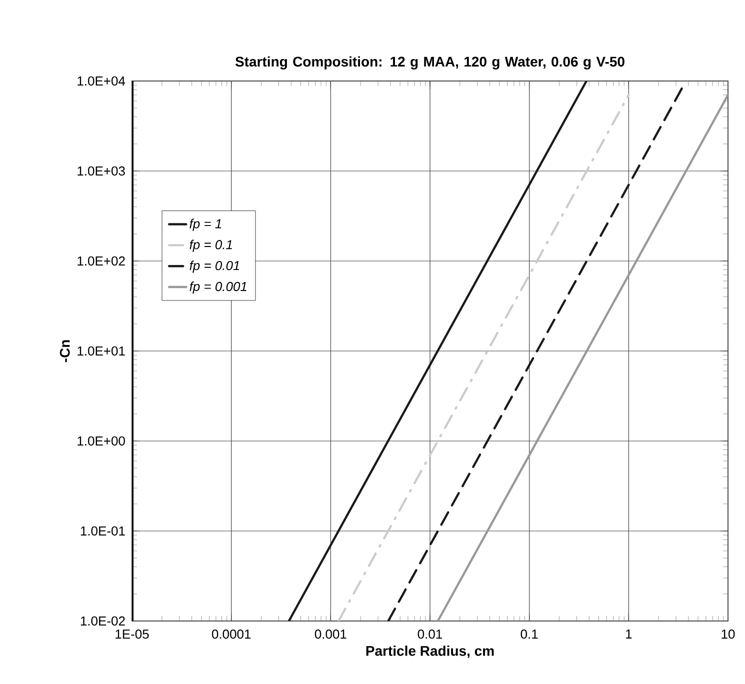 The image size is (745, 684). I want to click on x-tick-label: 0.001, so click(330, 634).